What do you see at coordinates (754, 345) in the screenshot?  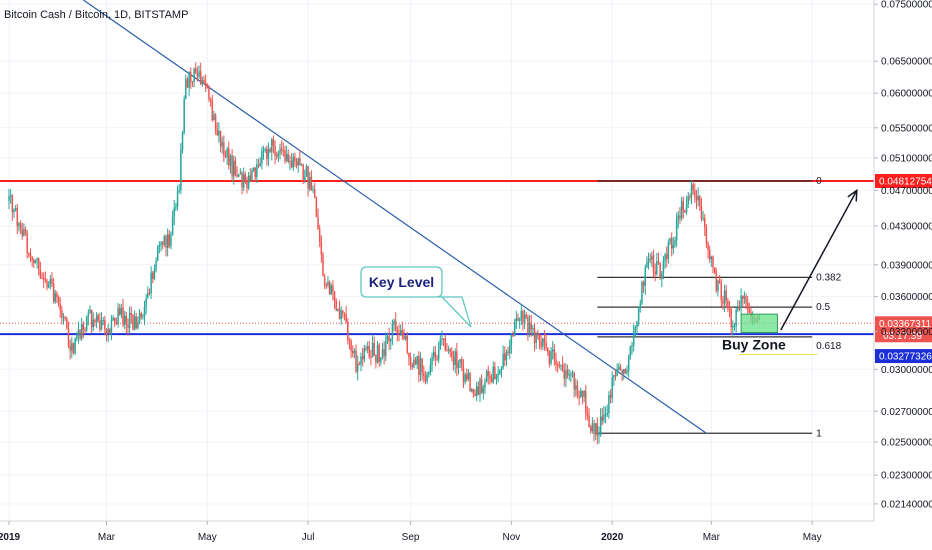 I see `buy-zone-label: Buy Zone` at bounding box center [754, 345].